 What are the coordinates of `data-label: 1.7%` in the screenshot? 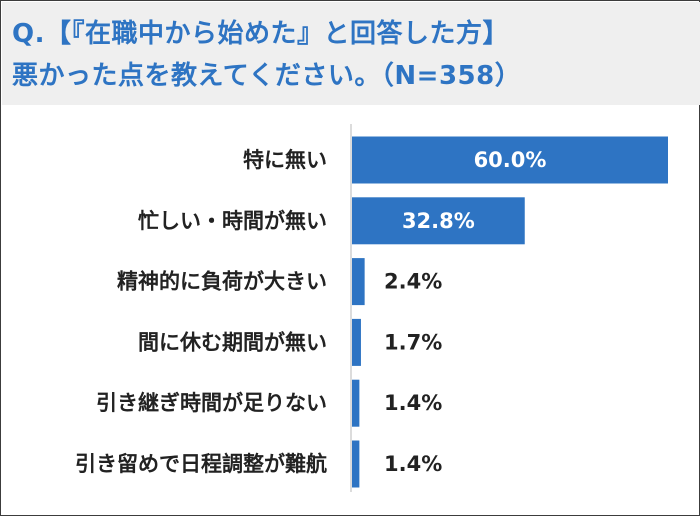 It's located at (413, 342).